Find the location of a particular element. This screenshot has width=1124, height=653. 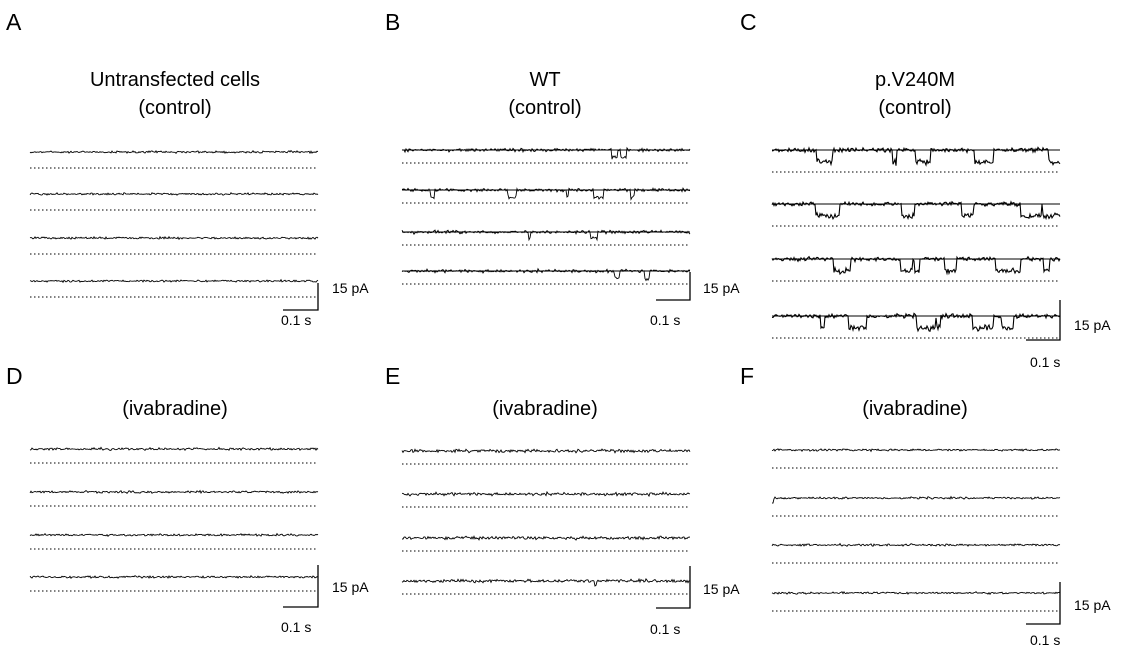

panel-d: D (ivabradine) 15 pA 0.1 s is located at coordinates (187, 499).